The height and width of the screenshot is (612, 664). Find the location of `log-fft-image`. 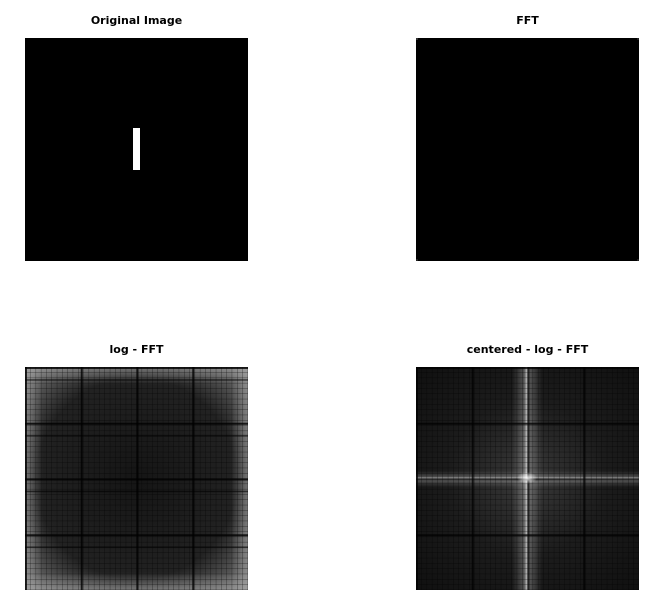

log-fft-image is located at coordinates (136, 478).